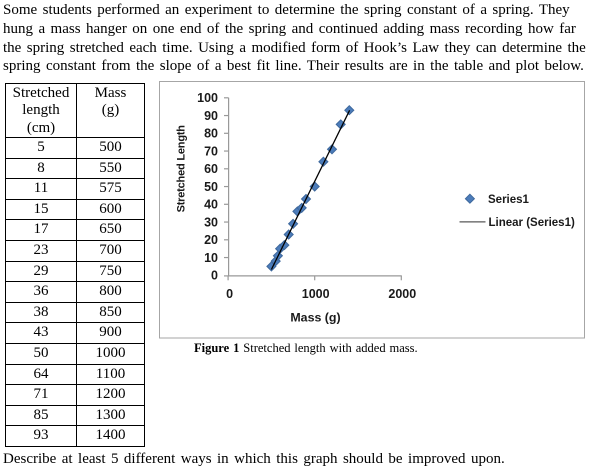 The height and width of the screenshot is (476, 602). I want to click on svg-text: 2000, so click(402, 294).